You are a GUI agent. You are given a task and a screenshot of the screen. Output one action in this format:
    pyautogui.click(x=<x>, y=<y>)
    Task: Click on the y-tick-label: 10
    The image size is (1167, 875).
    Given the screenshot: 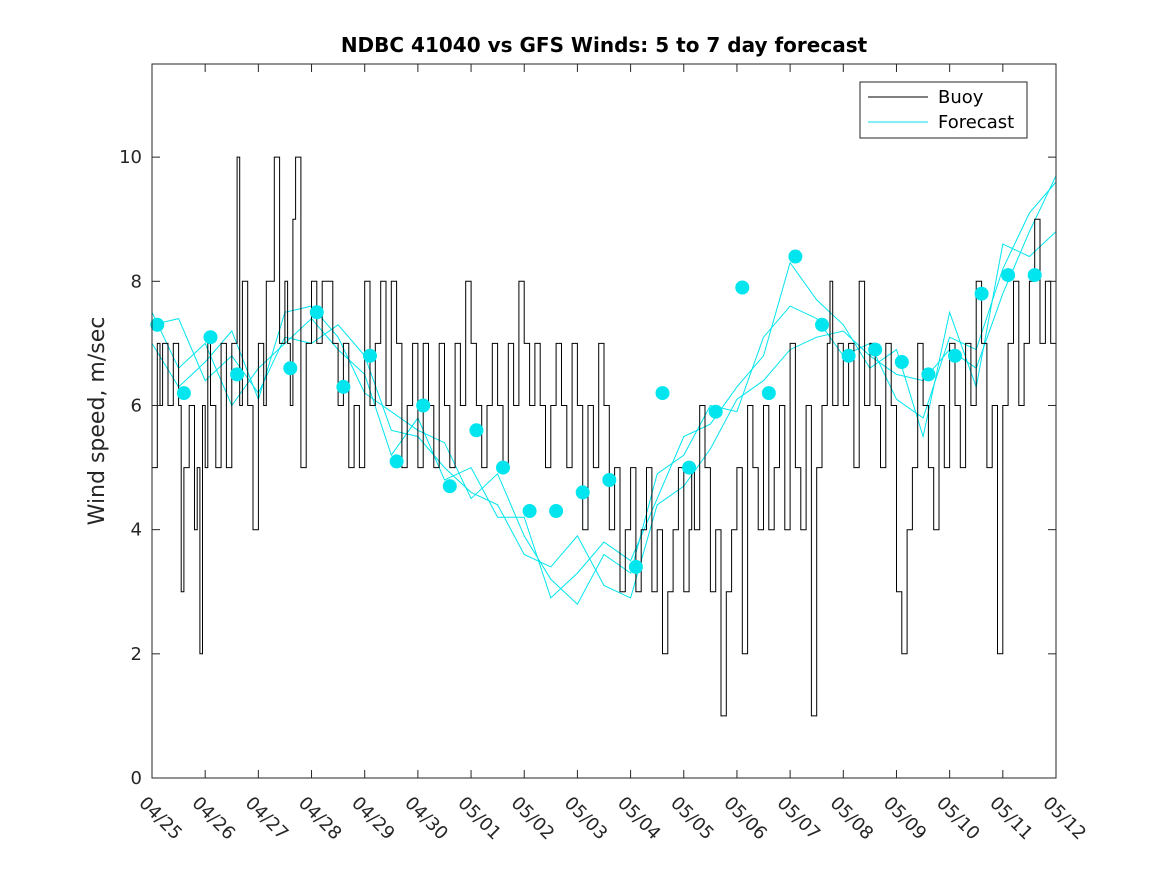 What is the action you would take?
    pyautogui.click(x=130, y=157)
    